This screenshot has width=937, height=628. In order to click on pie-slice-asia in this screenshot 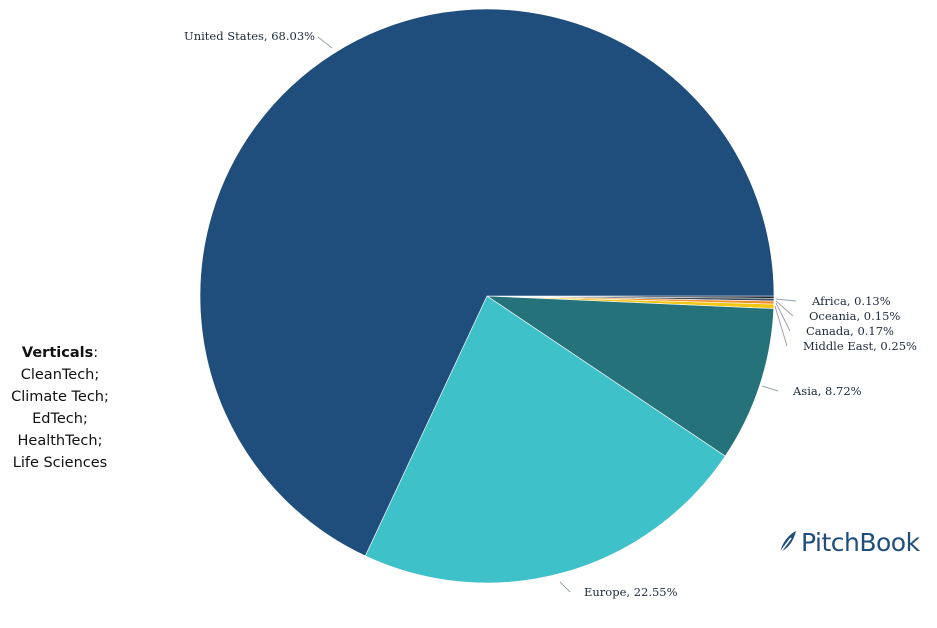, I will do `click(630, 376)`.